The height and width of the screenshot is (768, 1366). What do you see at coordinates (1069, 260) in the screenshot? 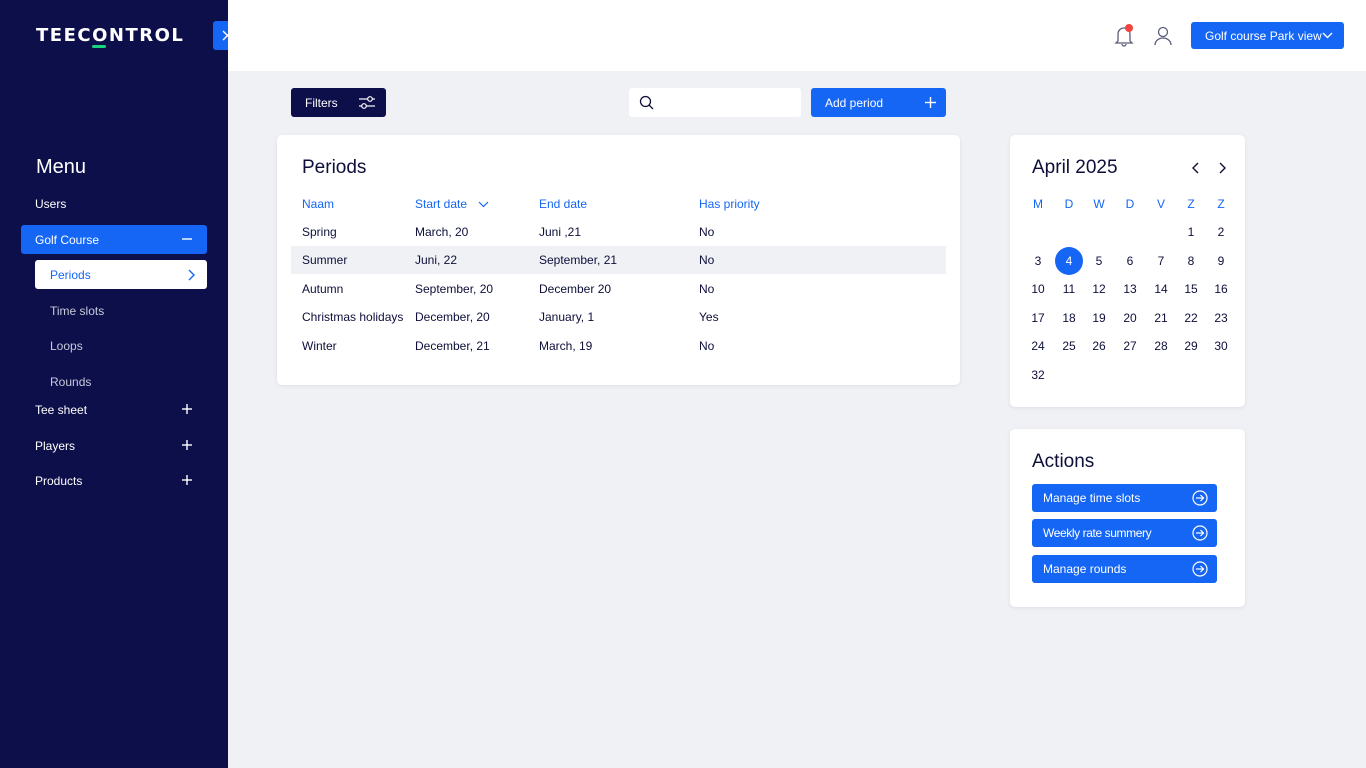
I see `calendar-day-selected: 4` at bounding box center [1069, 260].